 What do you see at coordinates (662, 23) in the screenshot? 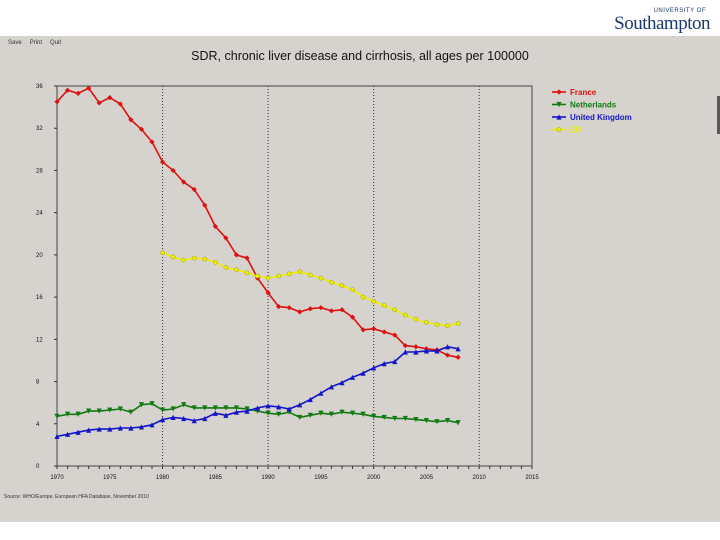
I see `logo-name: Southampton` at bounding box center [662, 23].